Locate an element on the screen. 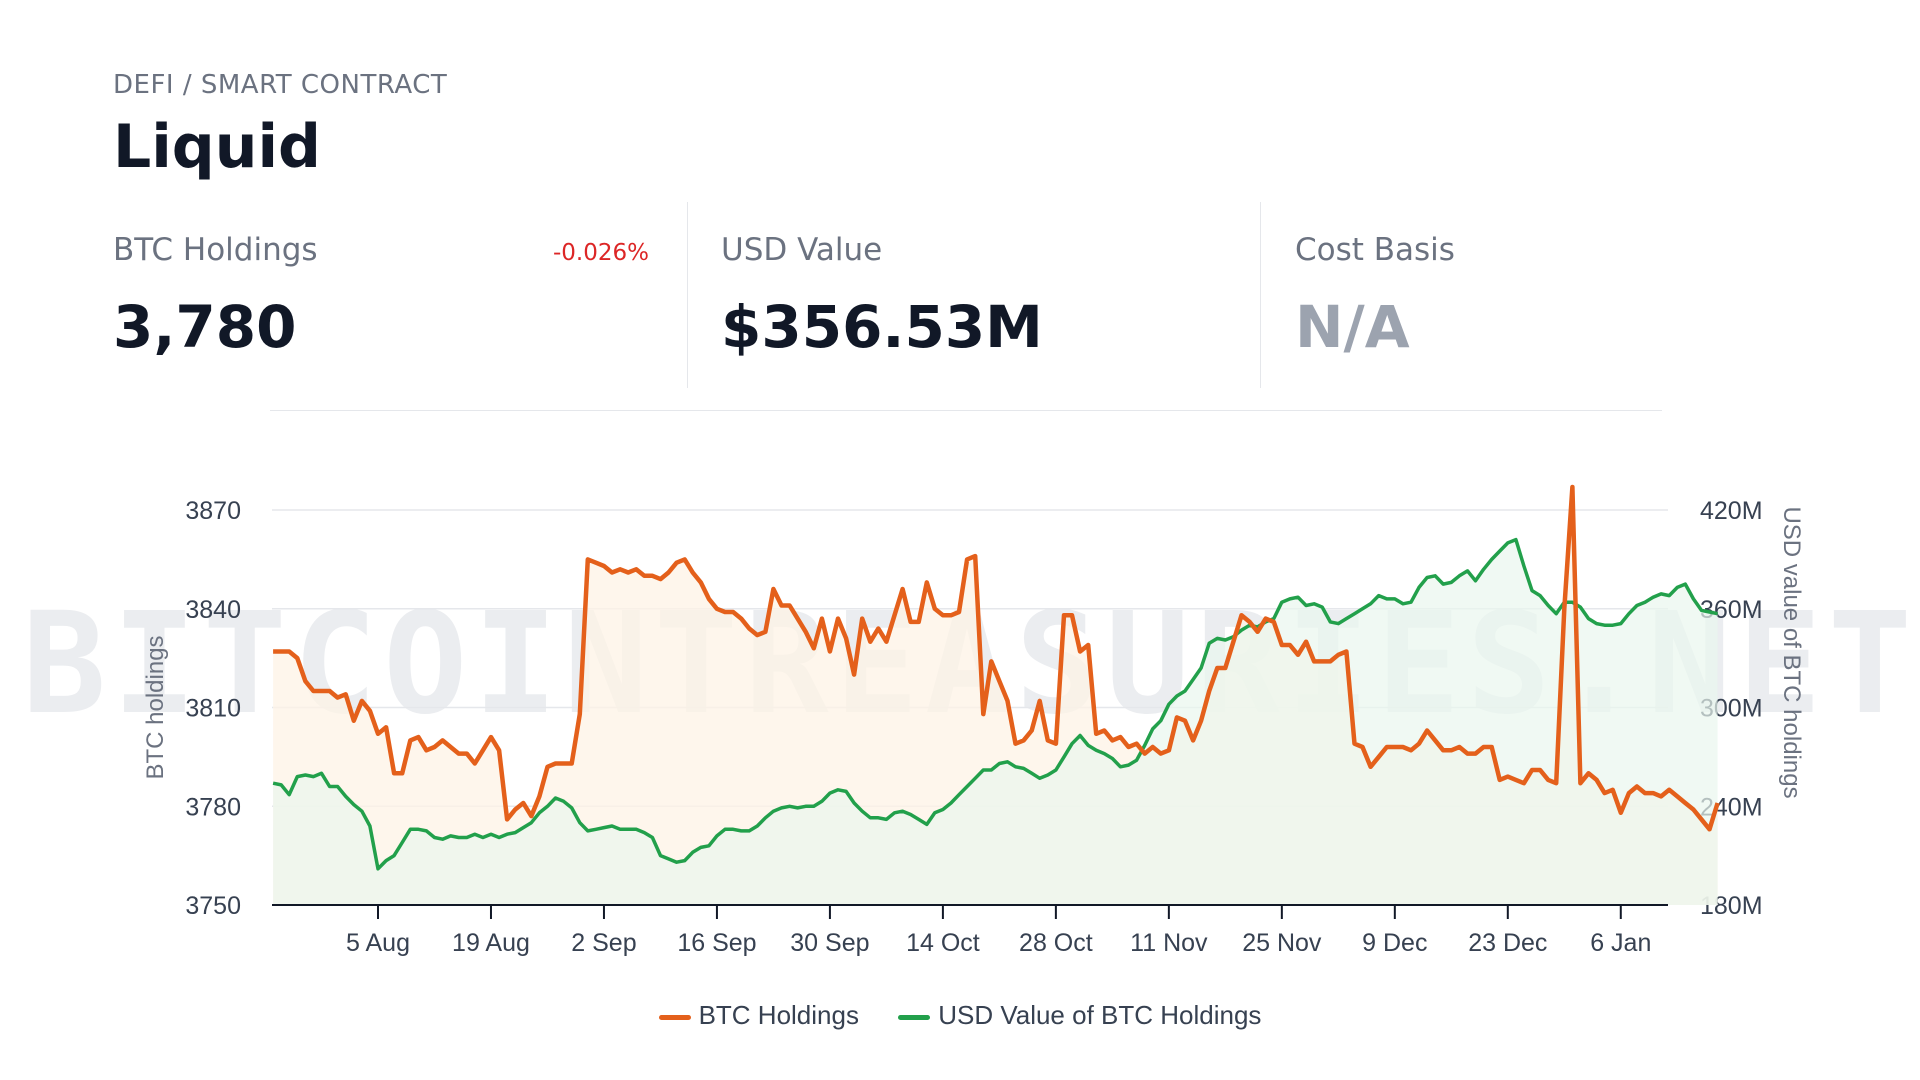 This screenshot has height=1080, width=1920. x-tick-label: 11 Nov is located at coordinates (1169, 943).